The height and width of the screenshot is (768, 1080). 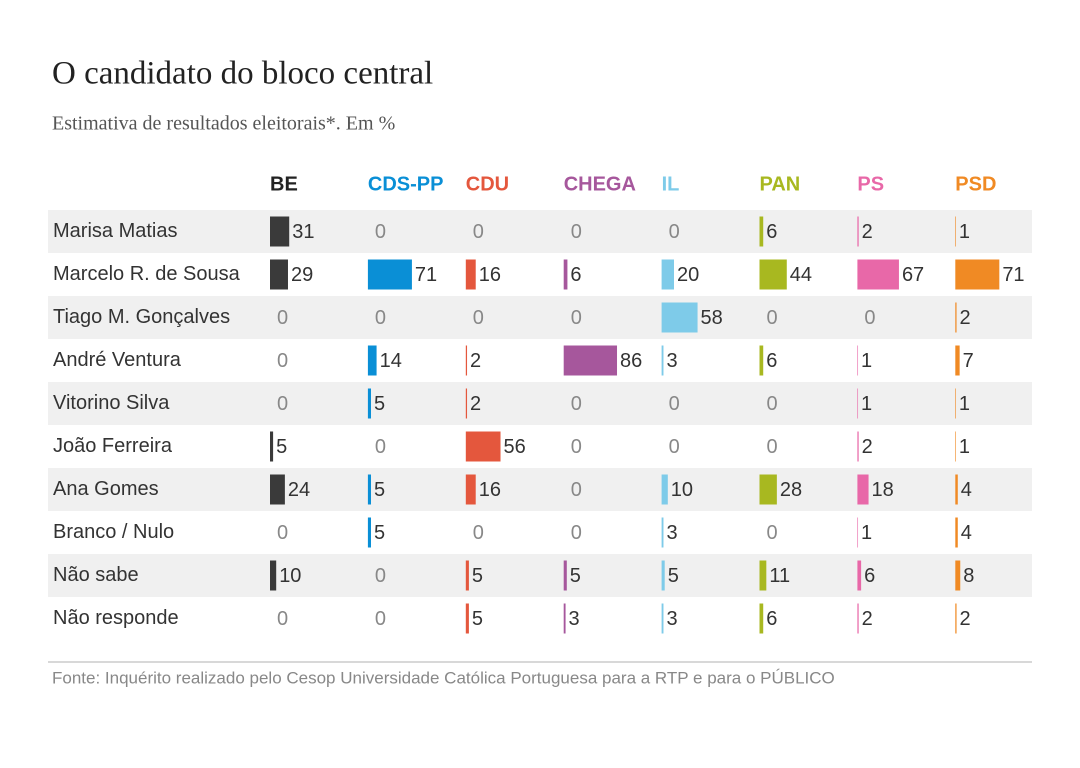 I want to click on row-label: Marisa Matias, so click(x=115, y=231).